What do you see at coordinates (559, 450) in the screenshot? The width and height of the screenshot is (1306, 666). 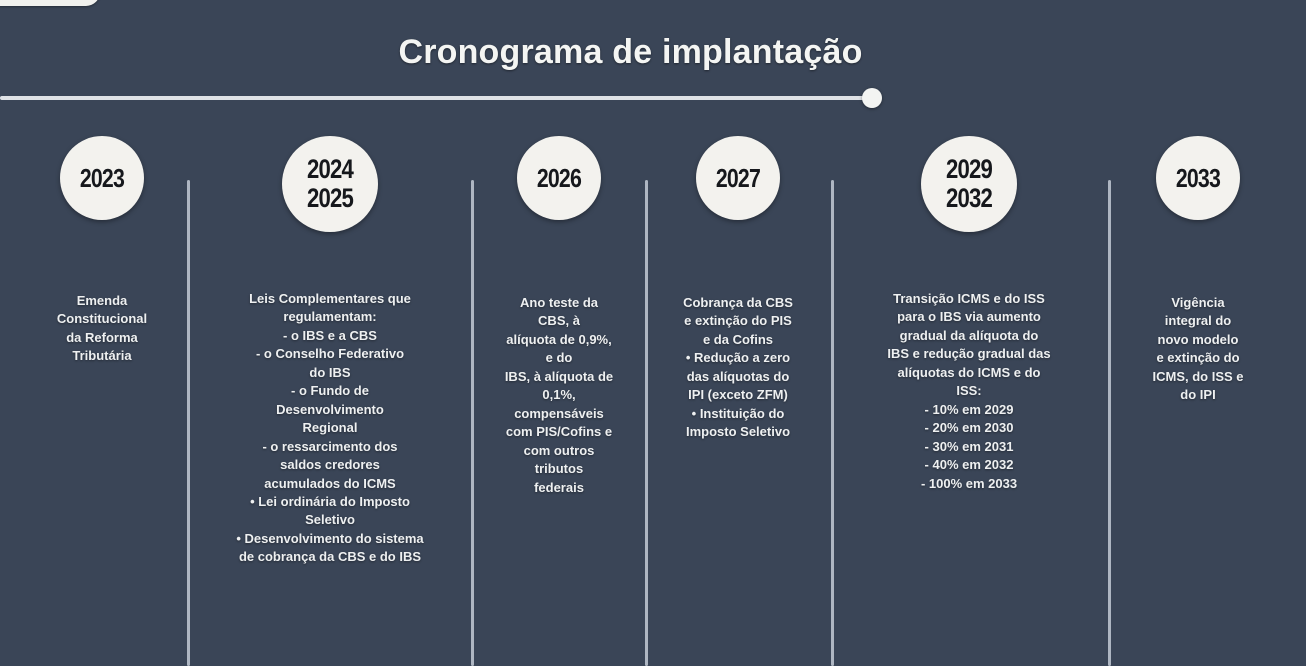 I see `column-body-line: com outros` at bounding box center [559, 450].